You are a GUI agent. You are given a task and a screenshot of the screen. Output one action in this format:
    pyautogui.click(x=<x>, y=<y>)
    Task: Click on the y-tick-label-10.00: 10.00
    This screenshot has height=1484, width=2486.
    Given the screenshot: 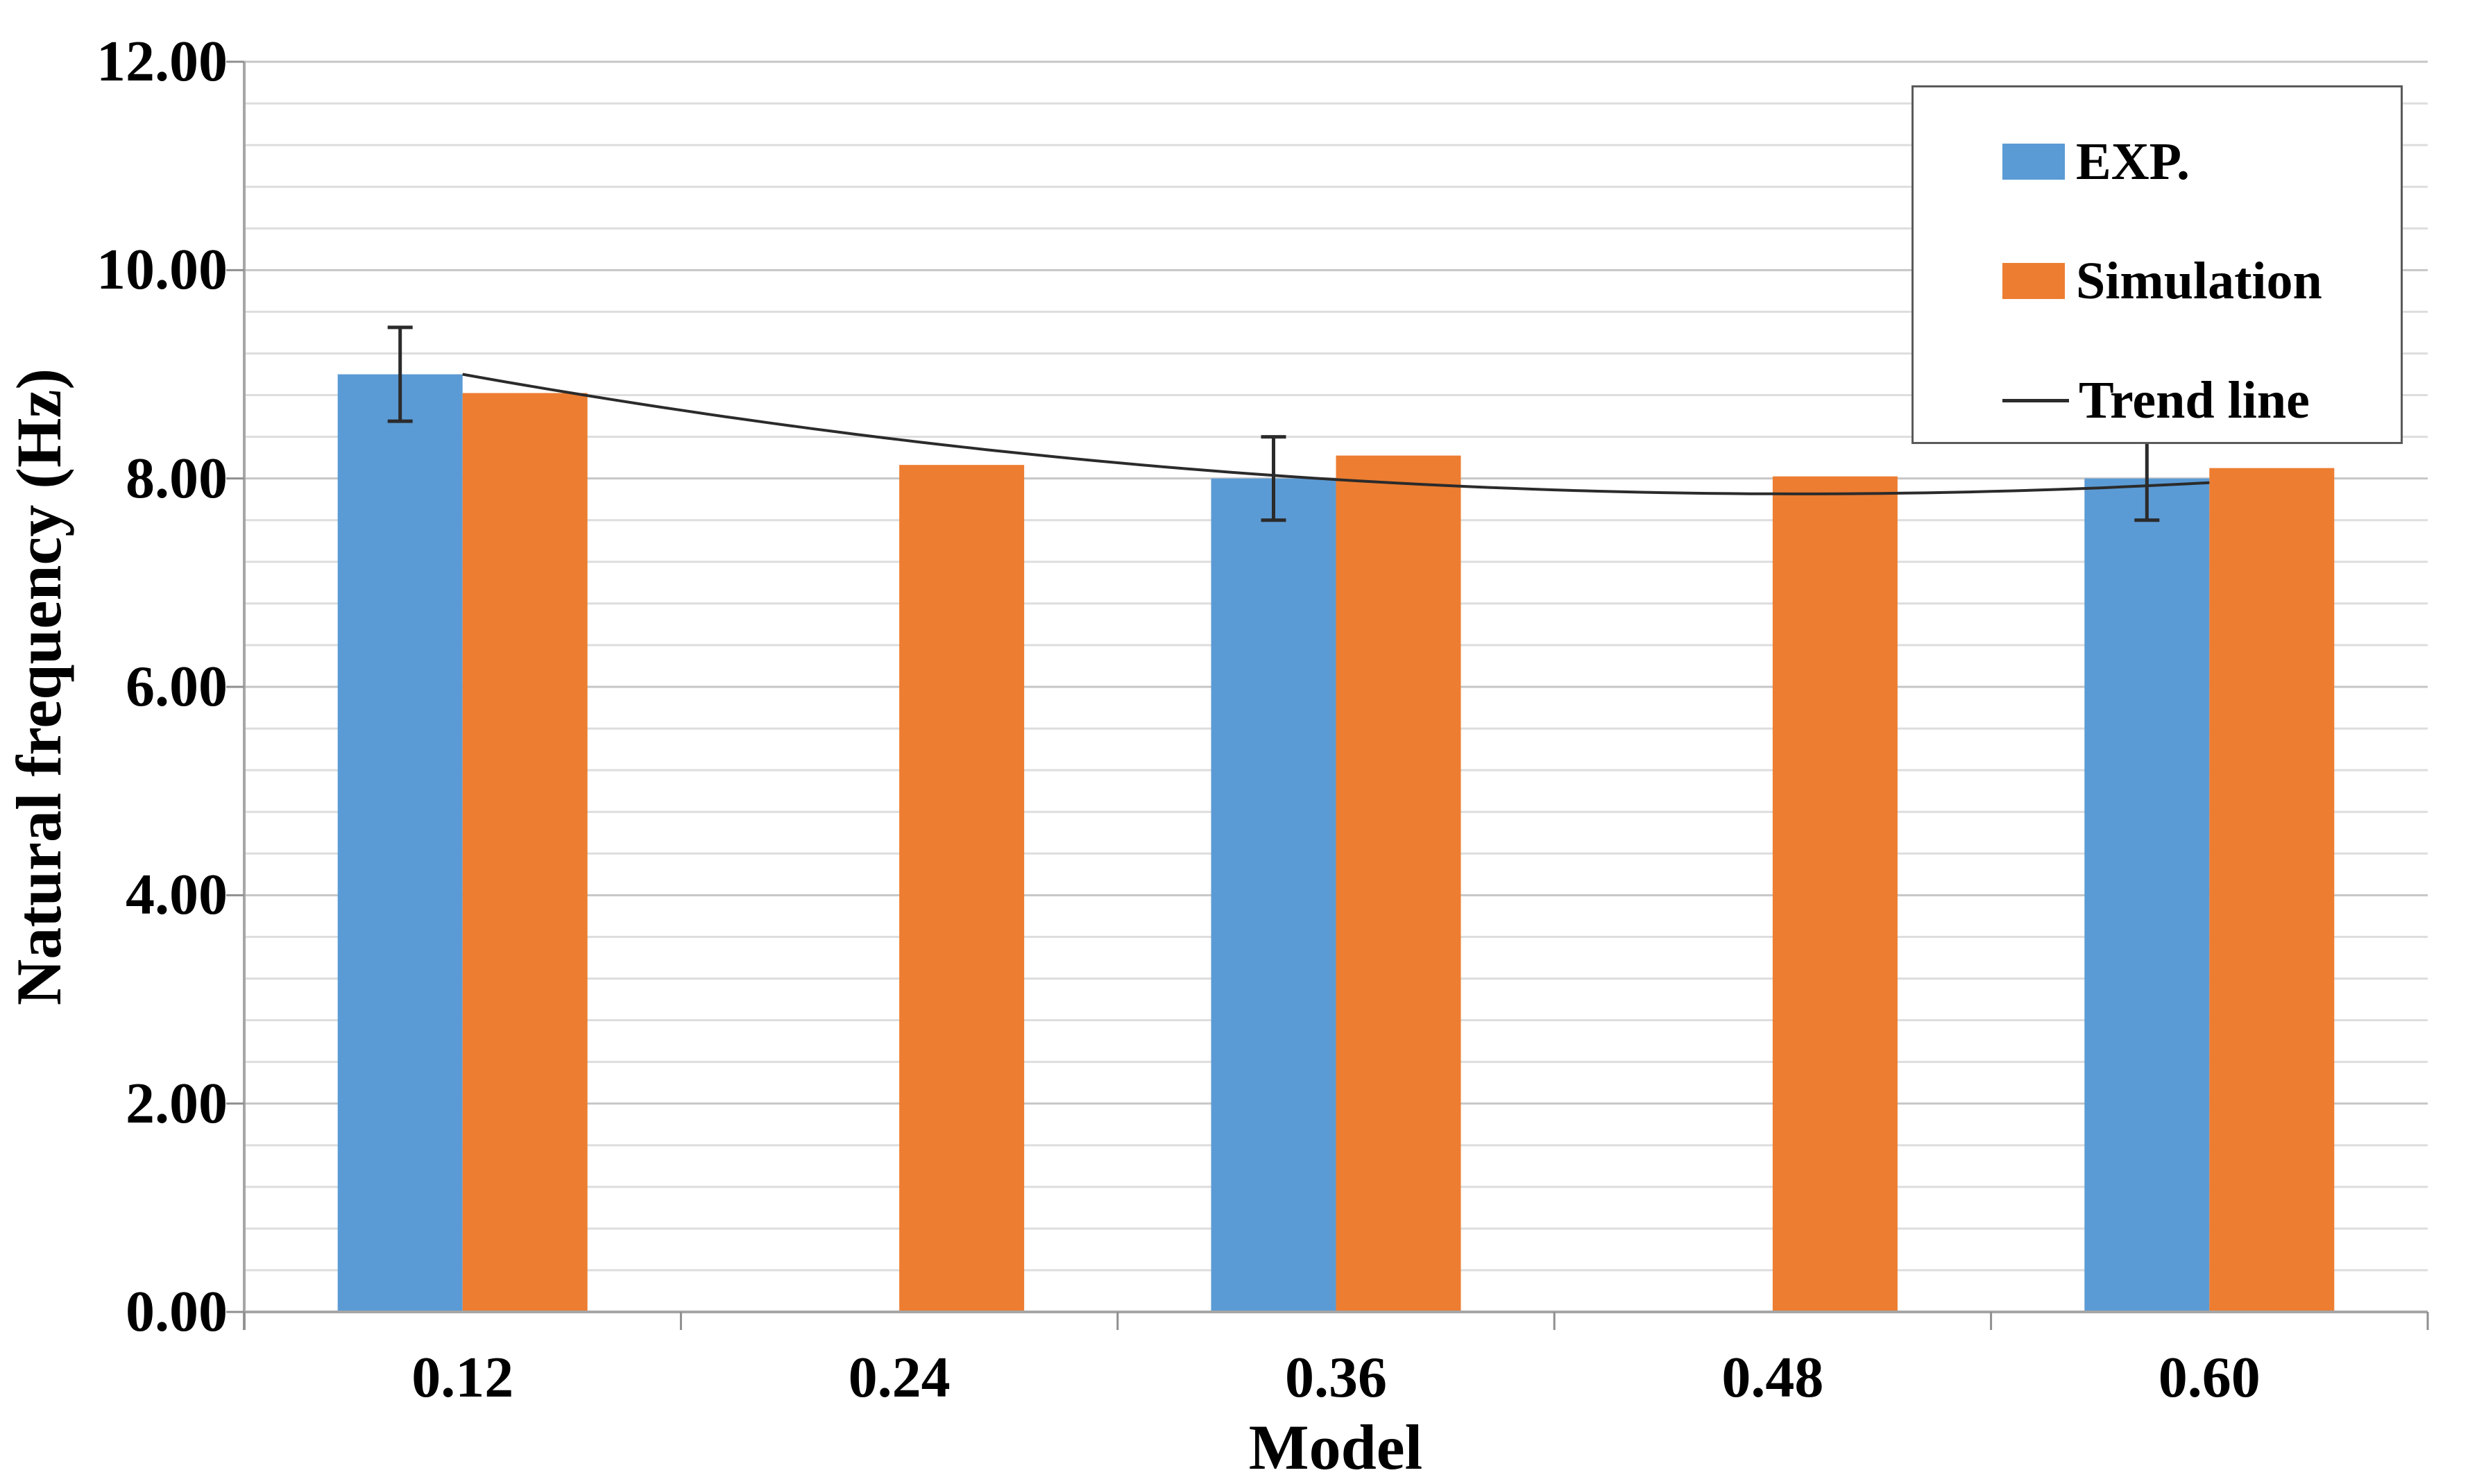 What is the action you would take?
    pyautogui.click(x=162, y=269)
    